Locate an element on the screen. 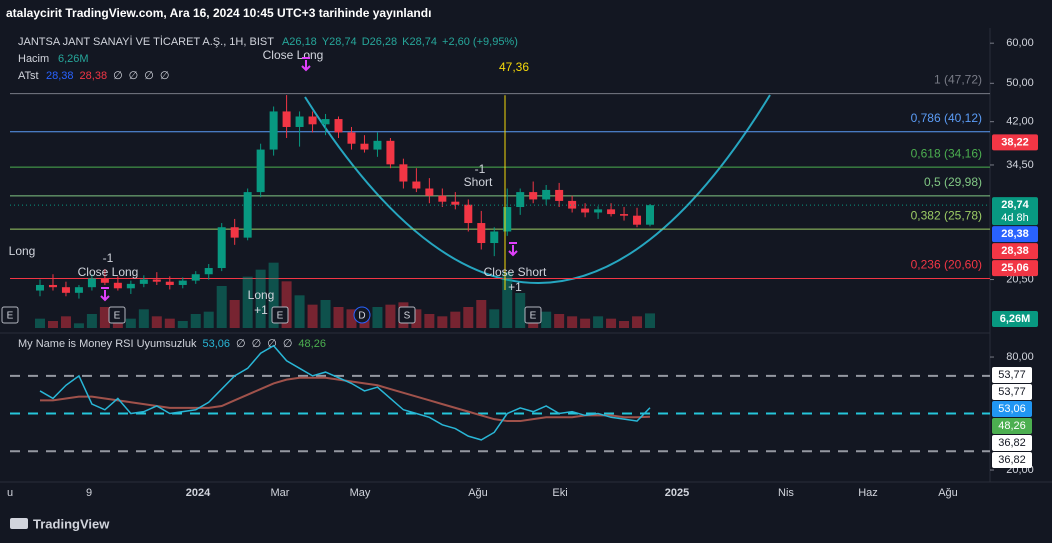  rsi-title: My Name is Money RSI Uyumsuzluk is located at coordinates (107, 344).